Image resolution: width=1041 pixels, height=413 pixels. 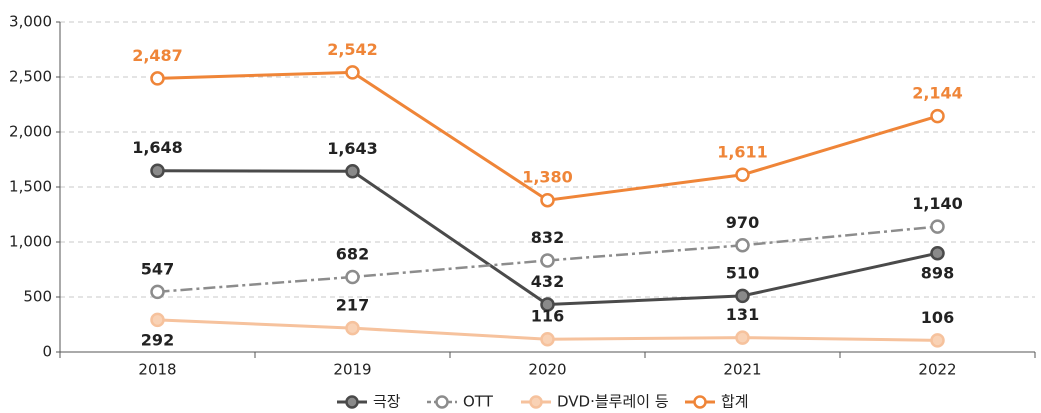 I want to click on value-label: 898, so click(x=937, y=273).